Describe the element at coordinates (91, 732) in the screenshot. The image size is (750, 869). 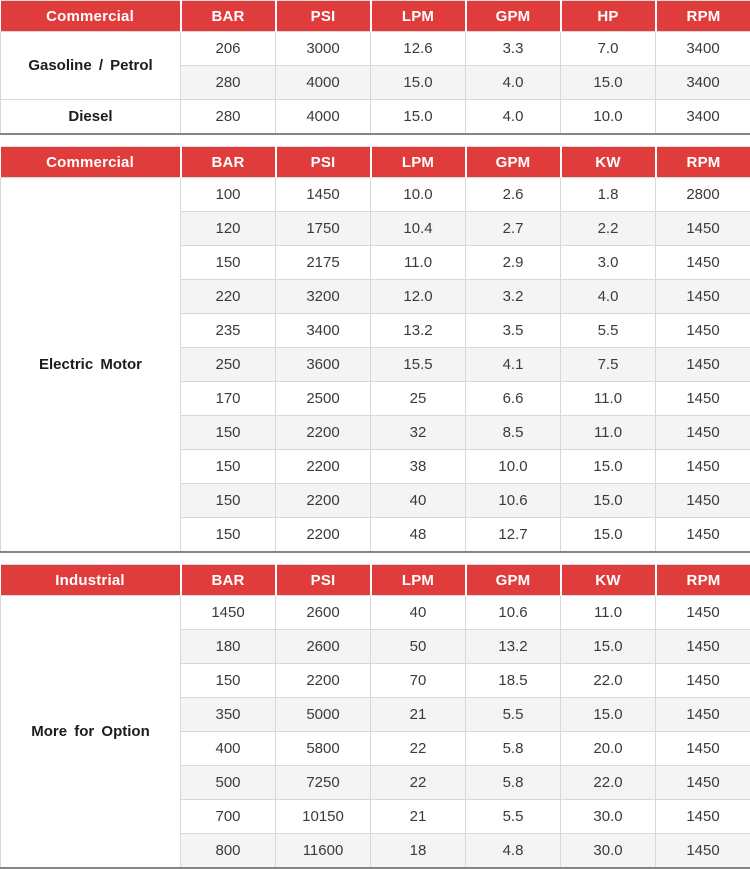
I see `group-label: More for Option` at that location.